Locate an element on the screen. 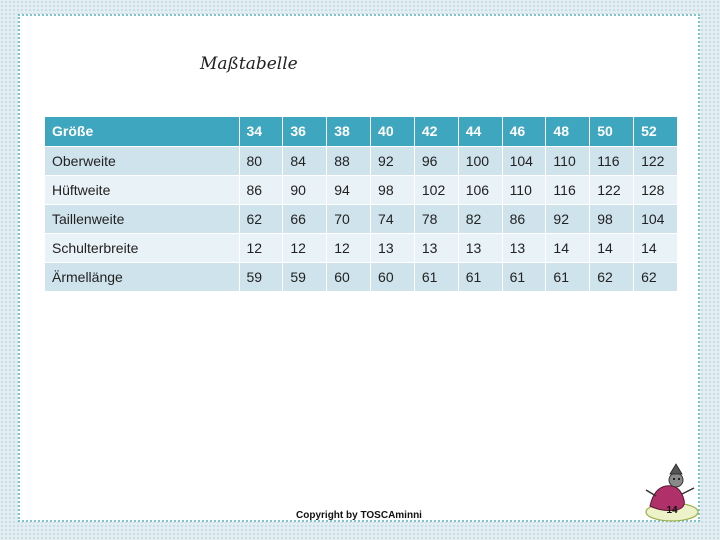  header-cell: 36 is located at coordinates (305, 132).